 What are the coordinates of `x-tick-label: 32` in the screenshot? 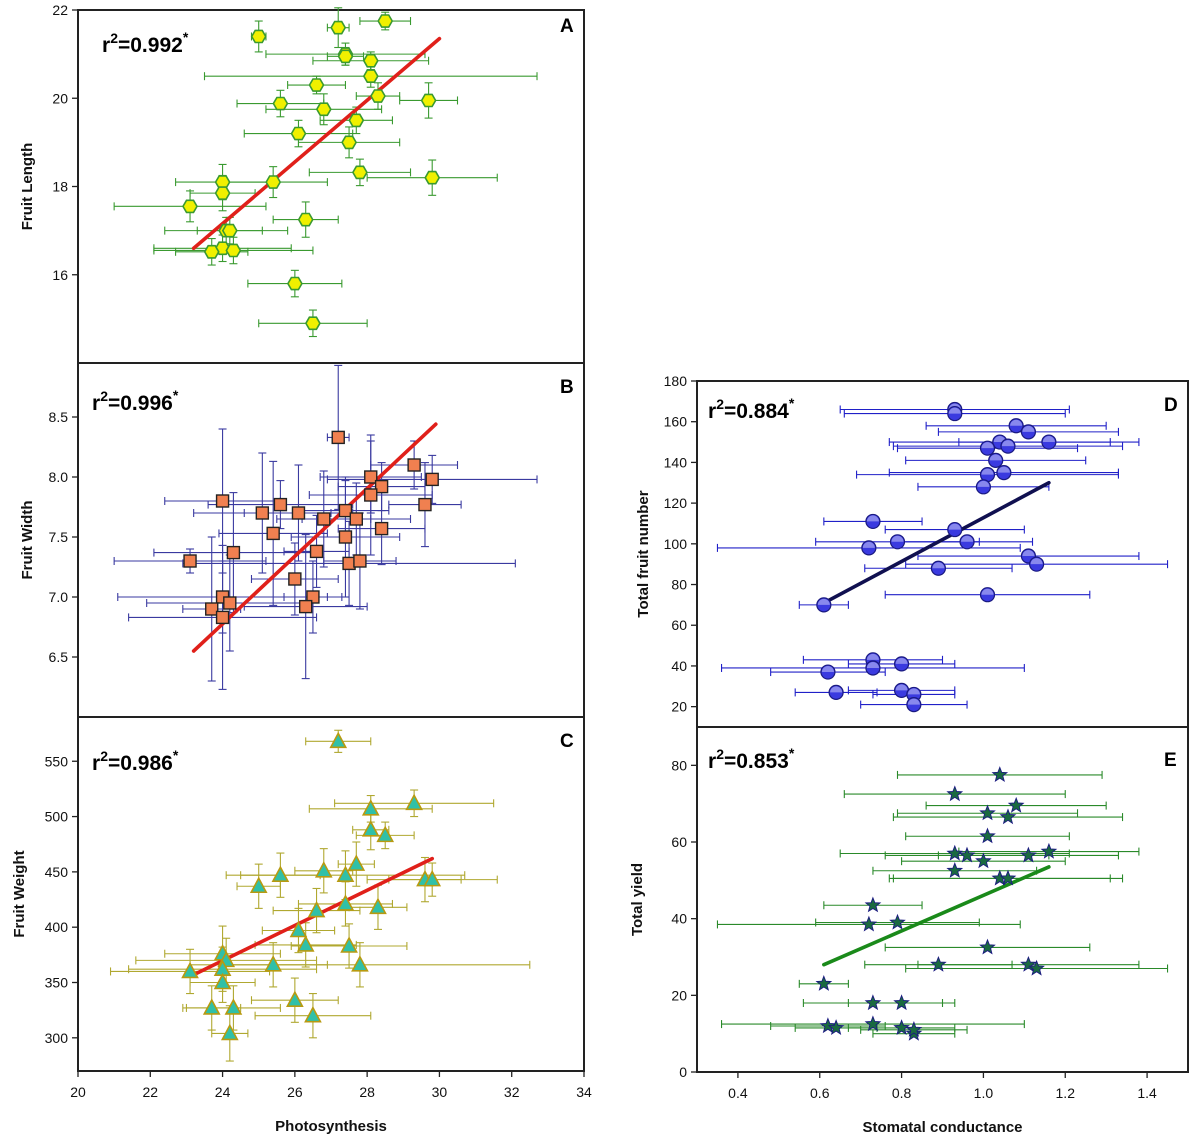 It's located at (512, 1092).